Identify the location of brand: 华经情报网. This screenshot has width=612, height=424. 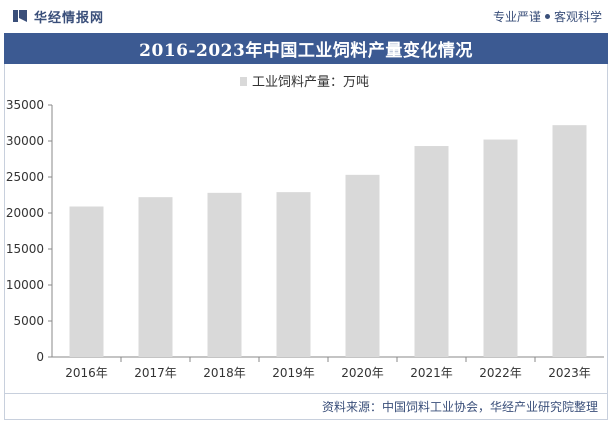
(58, 16).